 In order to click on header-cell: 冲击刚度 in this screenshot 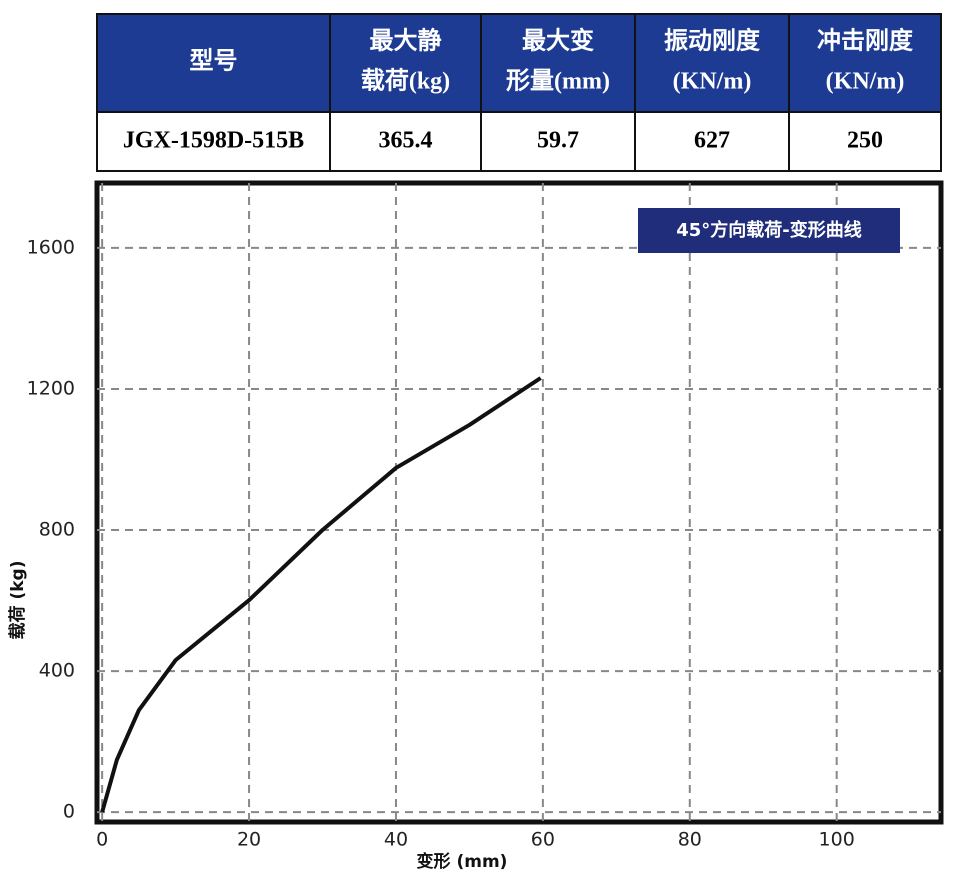, I will do `click(865, 41)`.